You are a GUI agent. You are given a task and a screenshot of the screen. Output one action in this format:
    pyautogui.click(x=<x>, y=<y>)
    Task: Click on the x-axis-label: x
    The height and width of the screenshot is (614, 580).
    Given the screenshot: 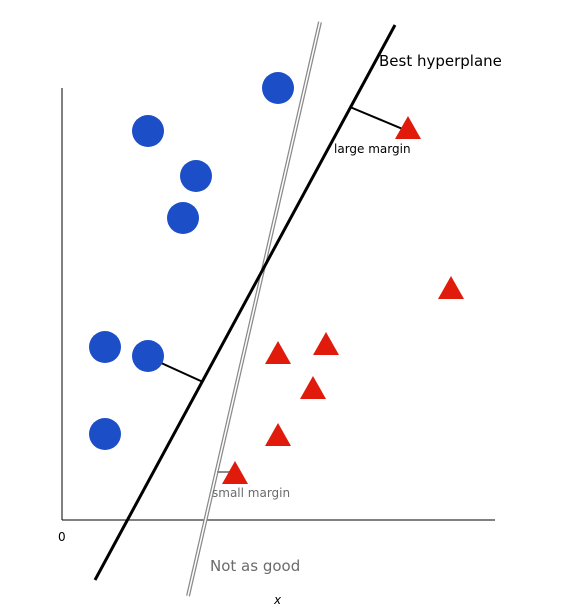 What is the action you would take?
    pyautogui.click(x=277, y=600)
    